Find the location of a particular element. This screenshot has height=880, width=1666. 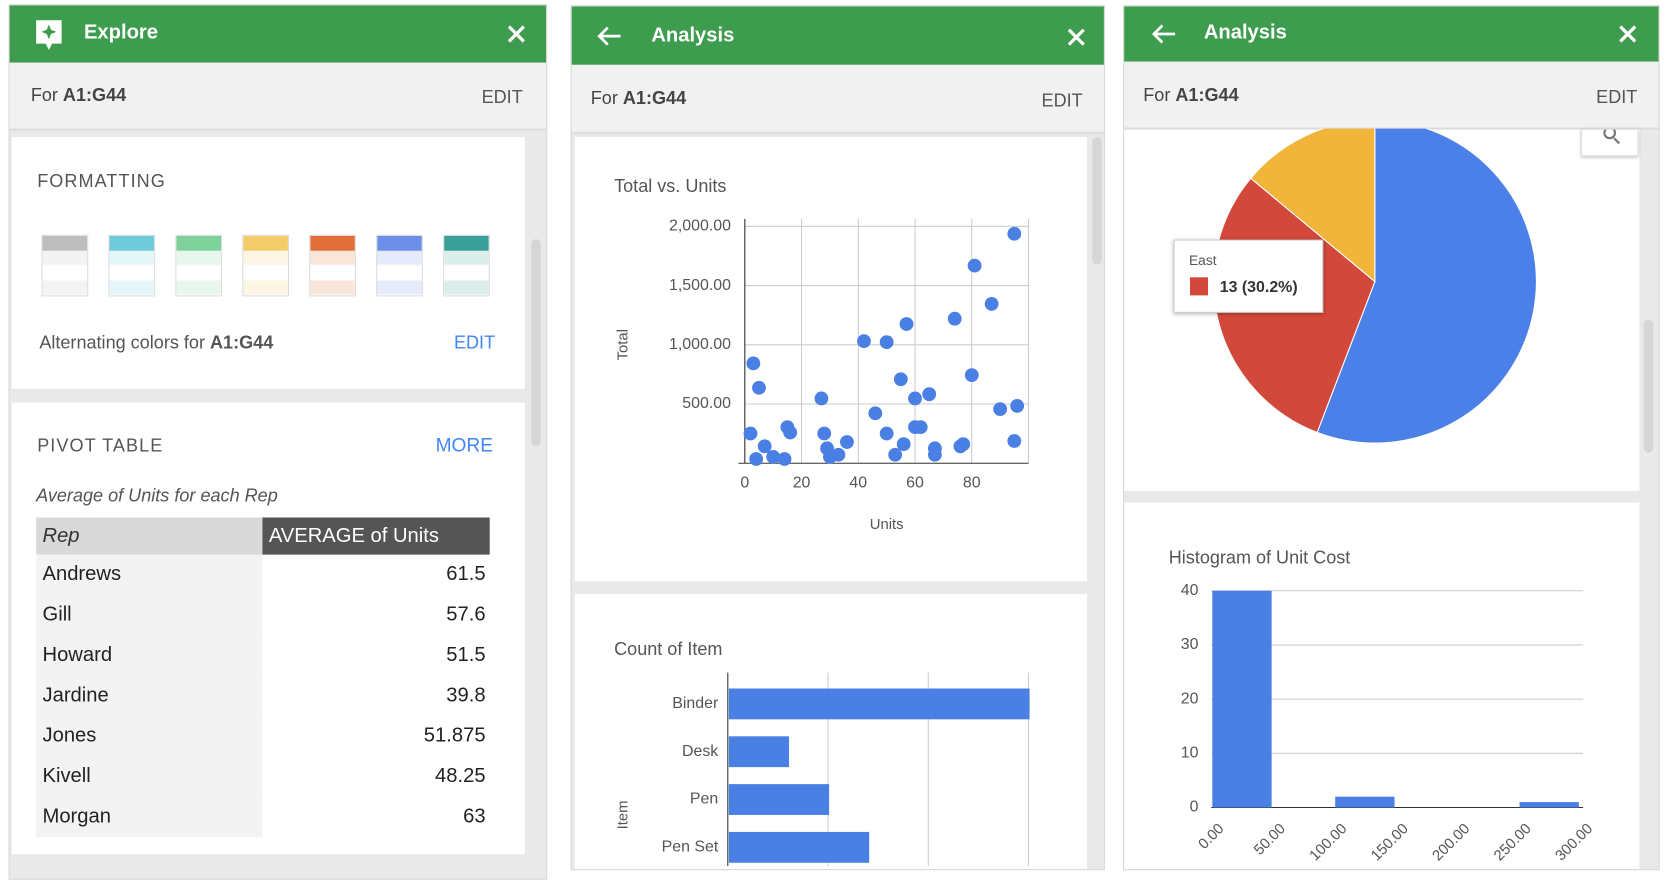

pivot-cell: 63 is located at coordinates (474, 816).